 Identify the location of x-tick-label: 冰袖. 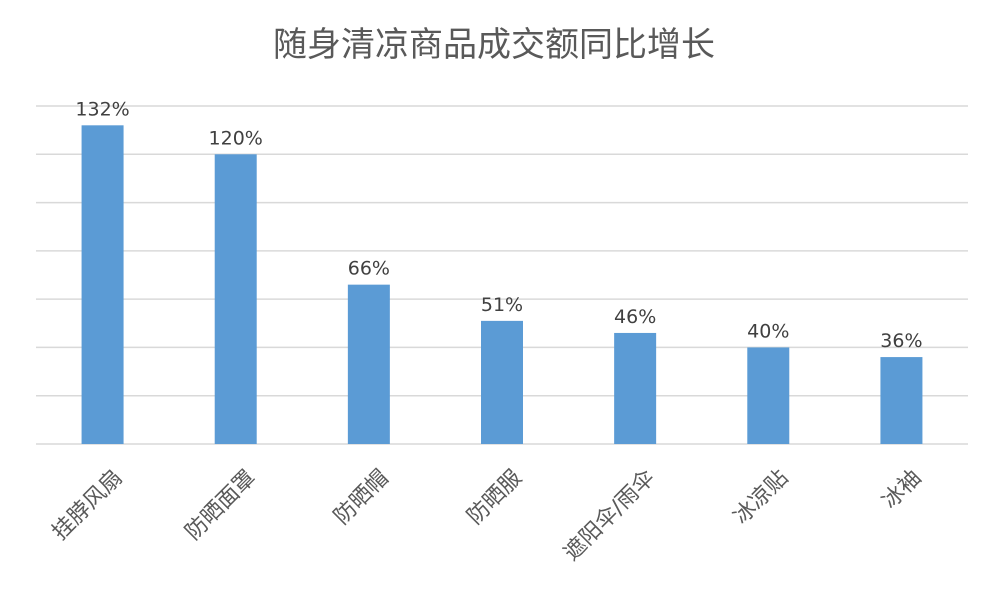
(902, 489).